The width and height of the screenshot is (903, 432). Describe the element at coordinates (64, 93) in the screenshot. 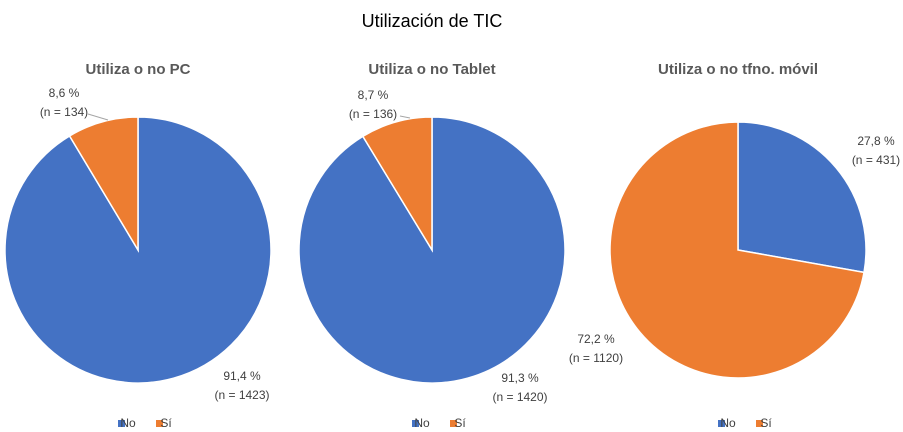

I see `value-label: 8,6 %` at that location.